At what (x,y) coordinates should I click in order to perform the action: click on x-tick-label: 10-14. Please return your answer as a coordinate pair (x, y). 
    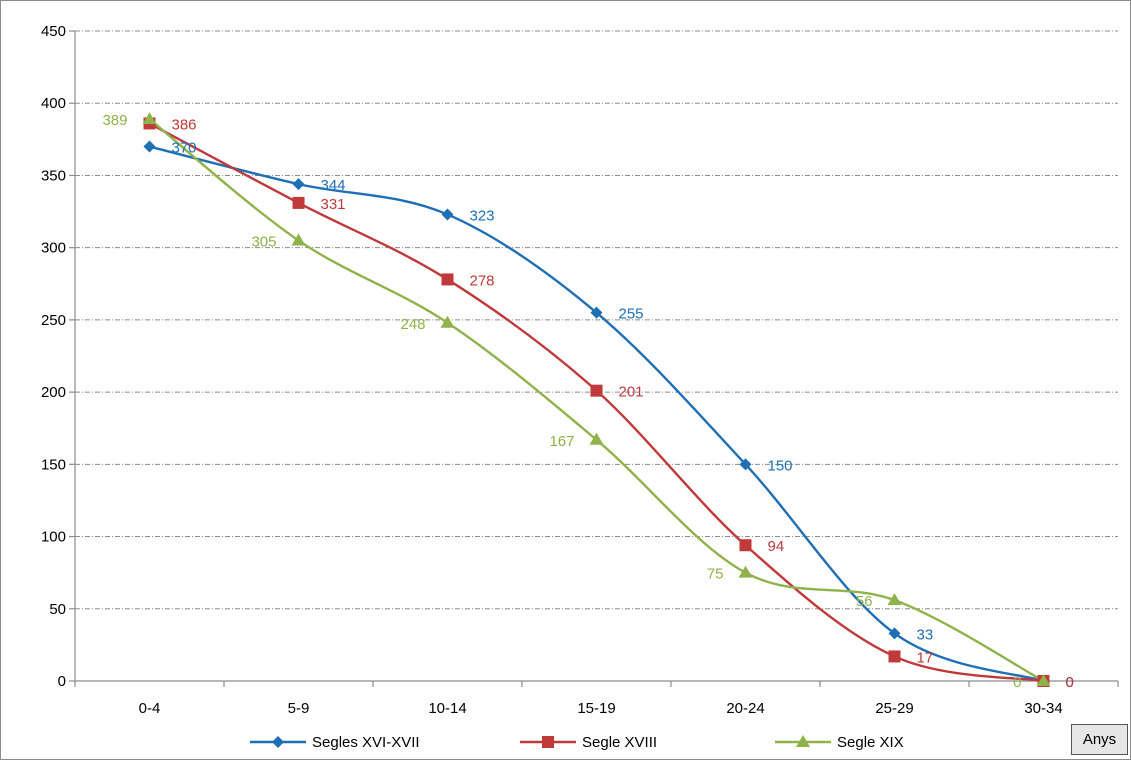
    Looking at the image, I should click on (447, 708).